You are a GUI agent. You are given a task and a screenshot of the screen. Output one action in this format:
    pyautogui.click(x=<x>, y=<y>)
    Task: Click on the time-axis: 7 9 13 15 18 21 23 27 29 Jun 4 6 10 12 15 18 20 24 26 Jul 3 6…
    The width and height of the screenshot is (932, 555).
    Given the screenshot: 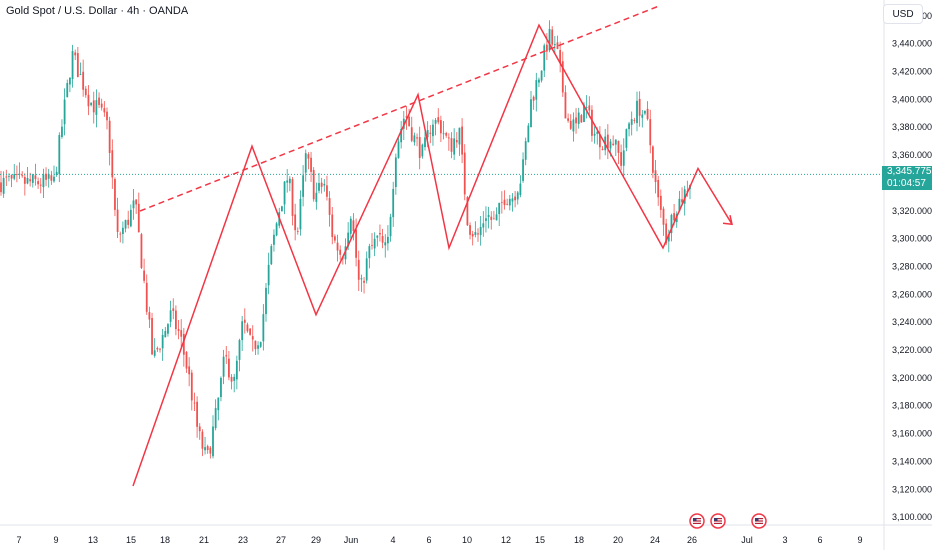 What is the action you would take?
    pyautogui.click(x=439, y=540)
    